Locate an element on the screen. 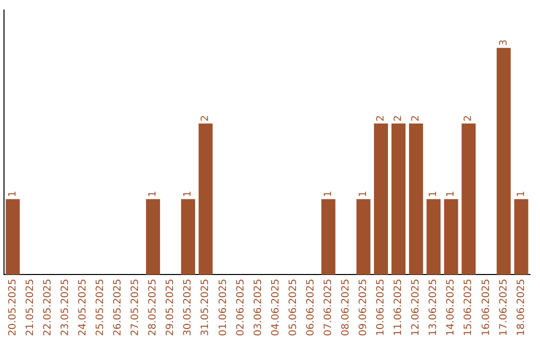  x-tick-label: 07.06.2025 is located at coordinates (328, 307).